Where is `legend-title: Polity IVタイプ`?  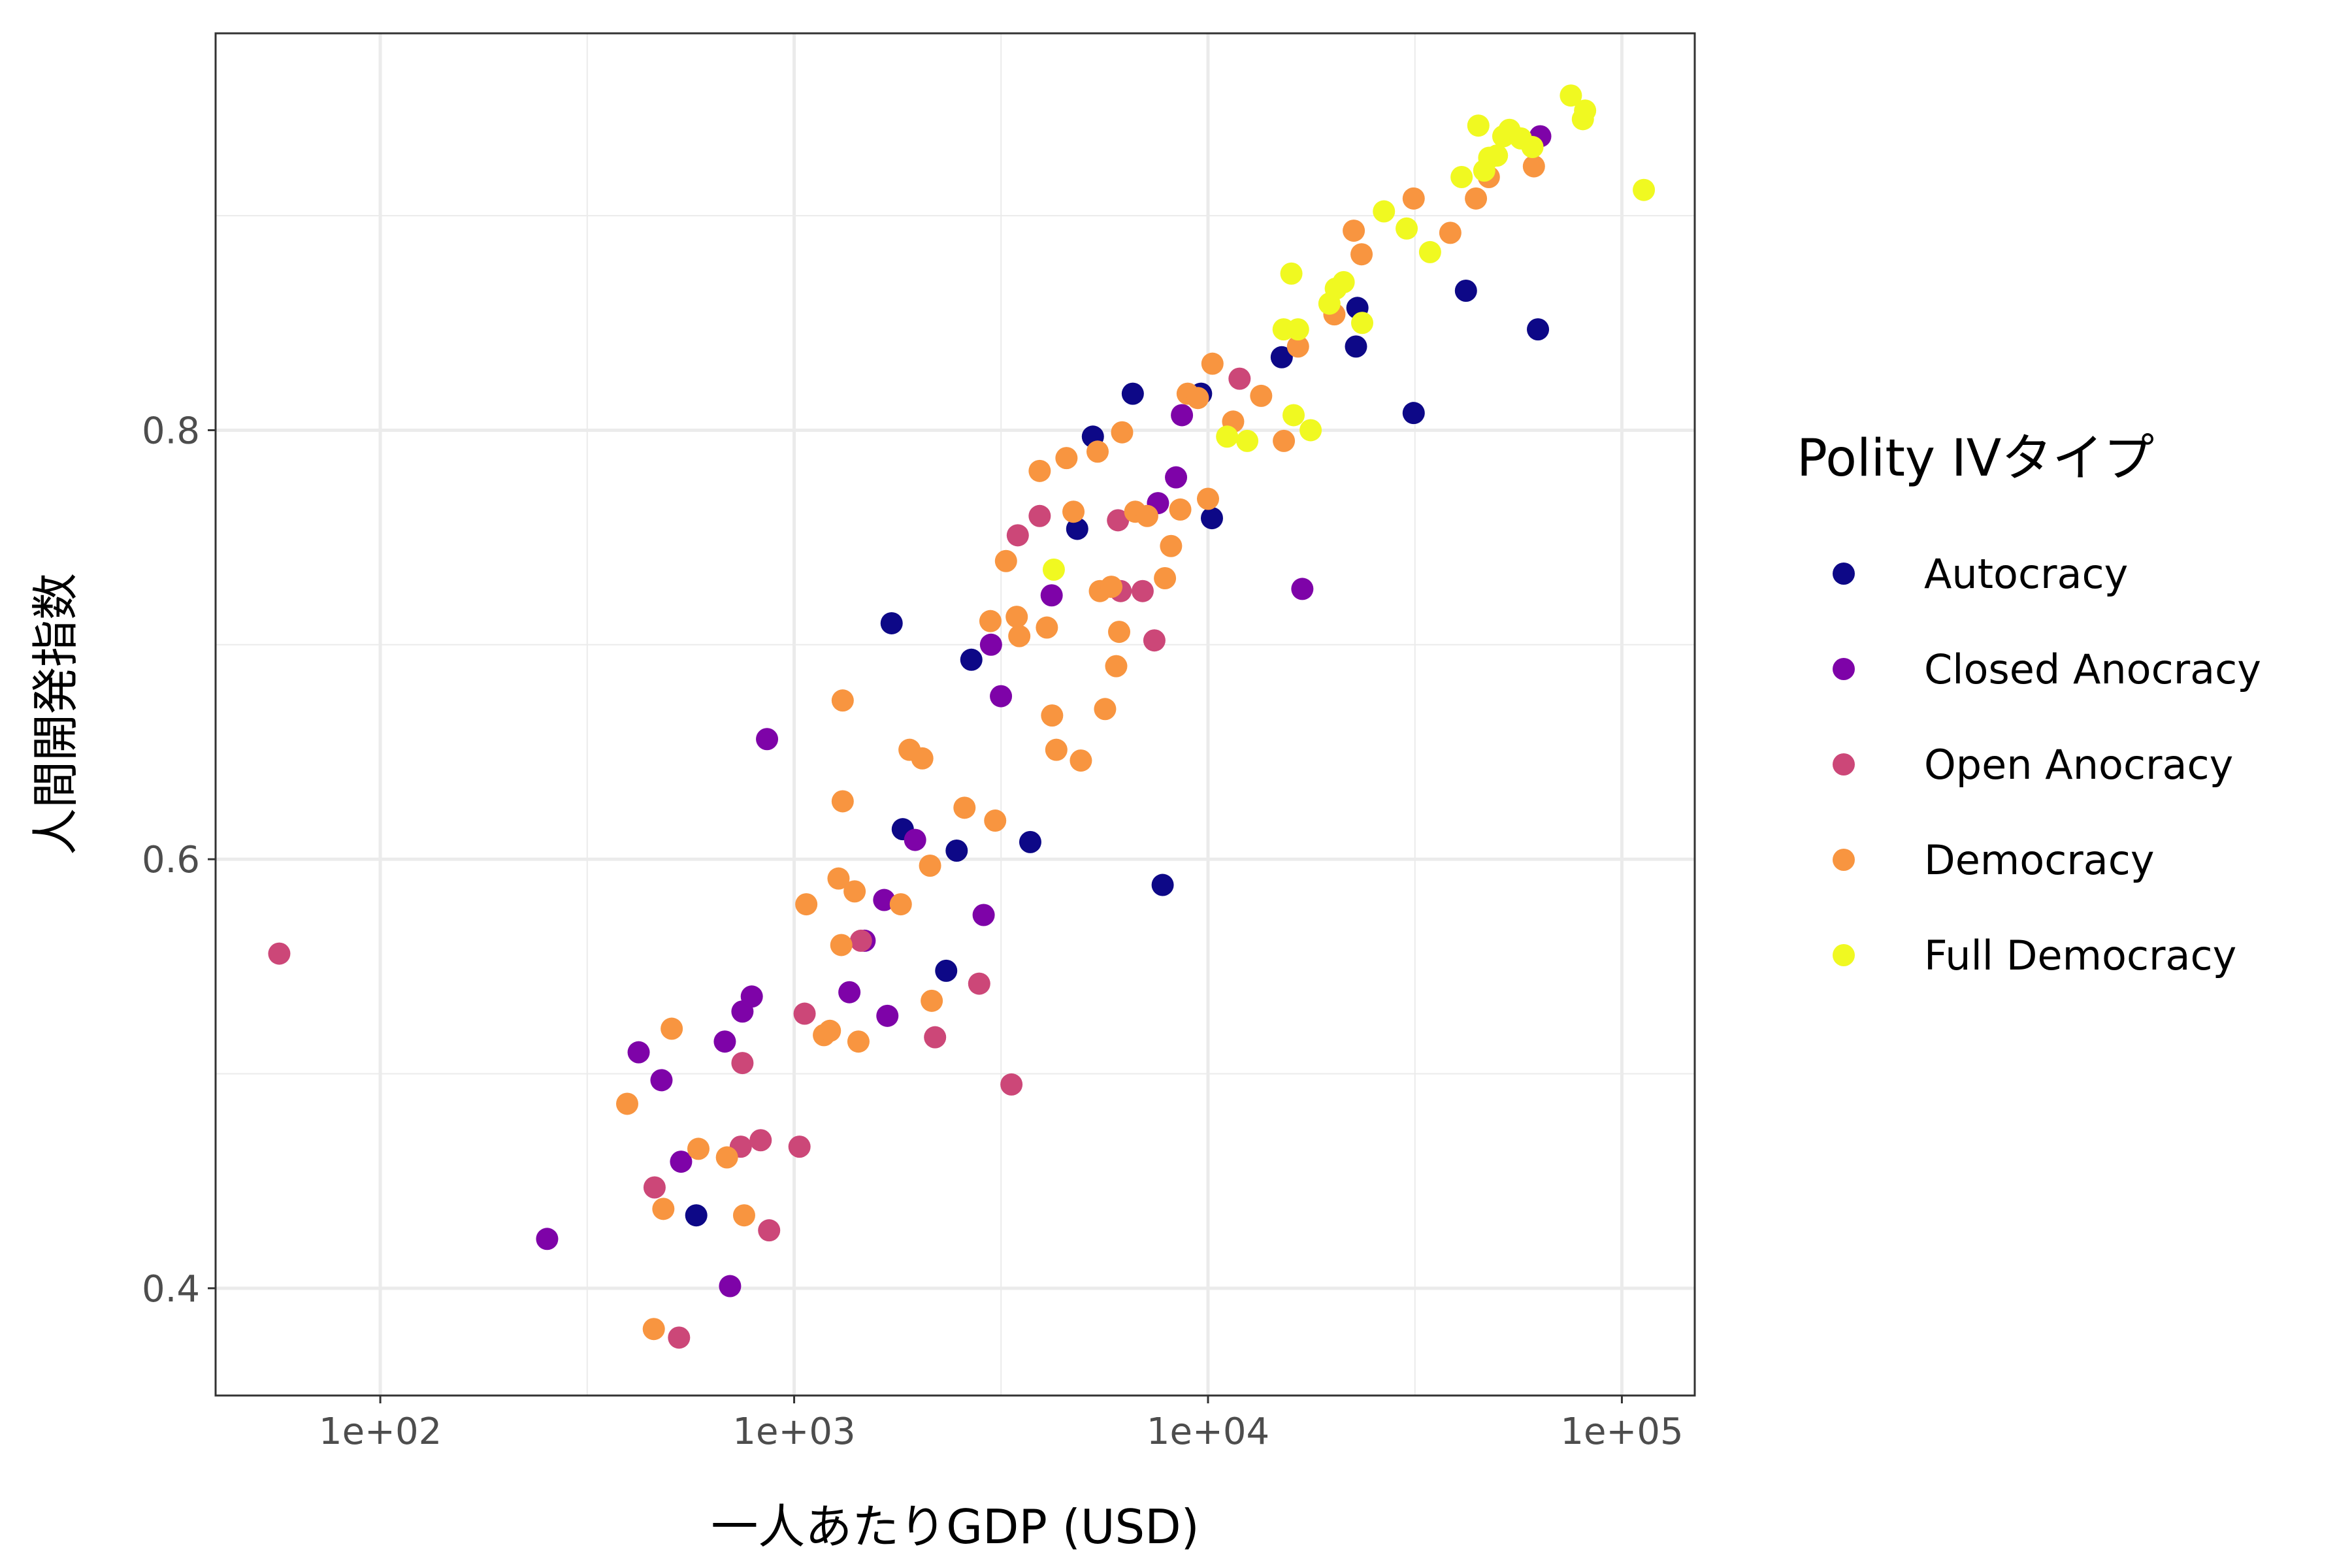 legend-title: Polity IVタイプ is located at coordinates (1975, 458).